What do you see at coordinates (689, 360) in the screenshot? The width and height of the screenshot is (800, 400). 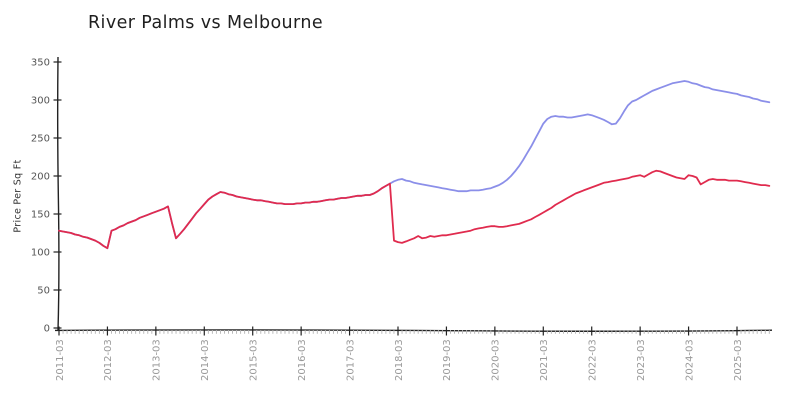 I see `x-tick-label: 2024-03` at bounding box center [689, 360].